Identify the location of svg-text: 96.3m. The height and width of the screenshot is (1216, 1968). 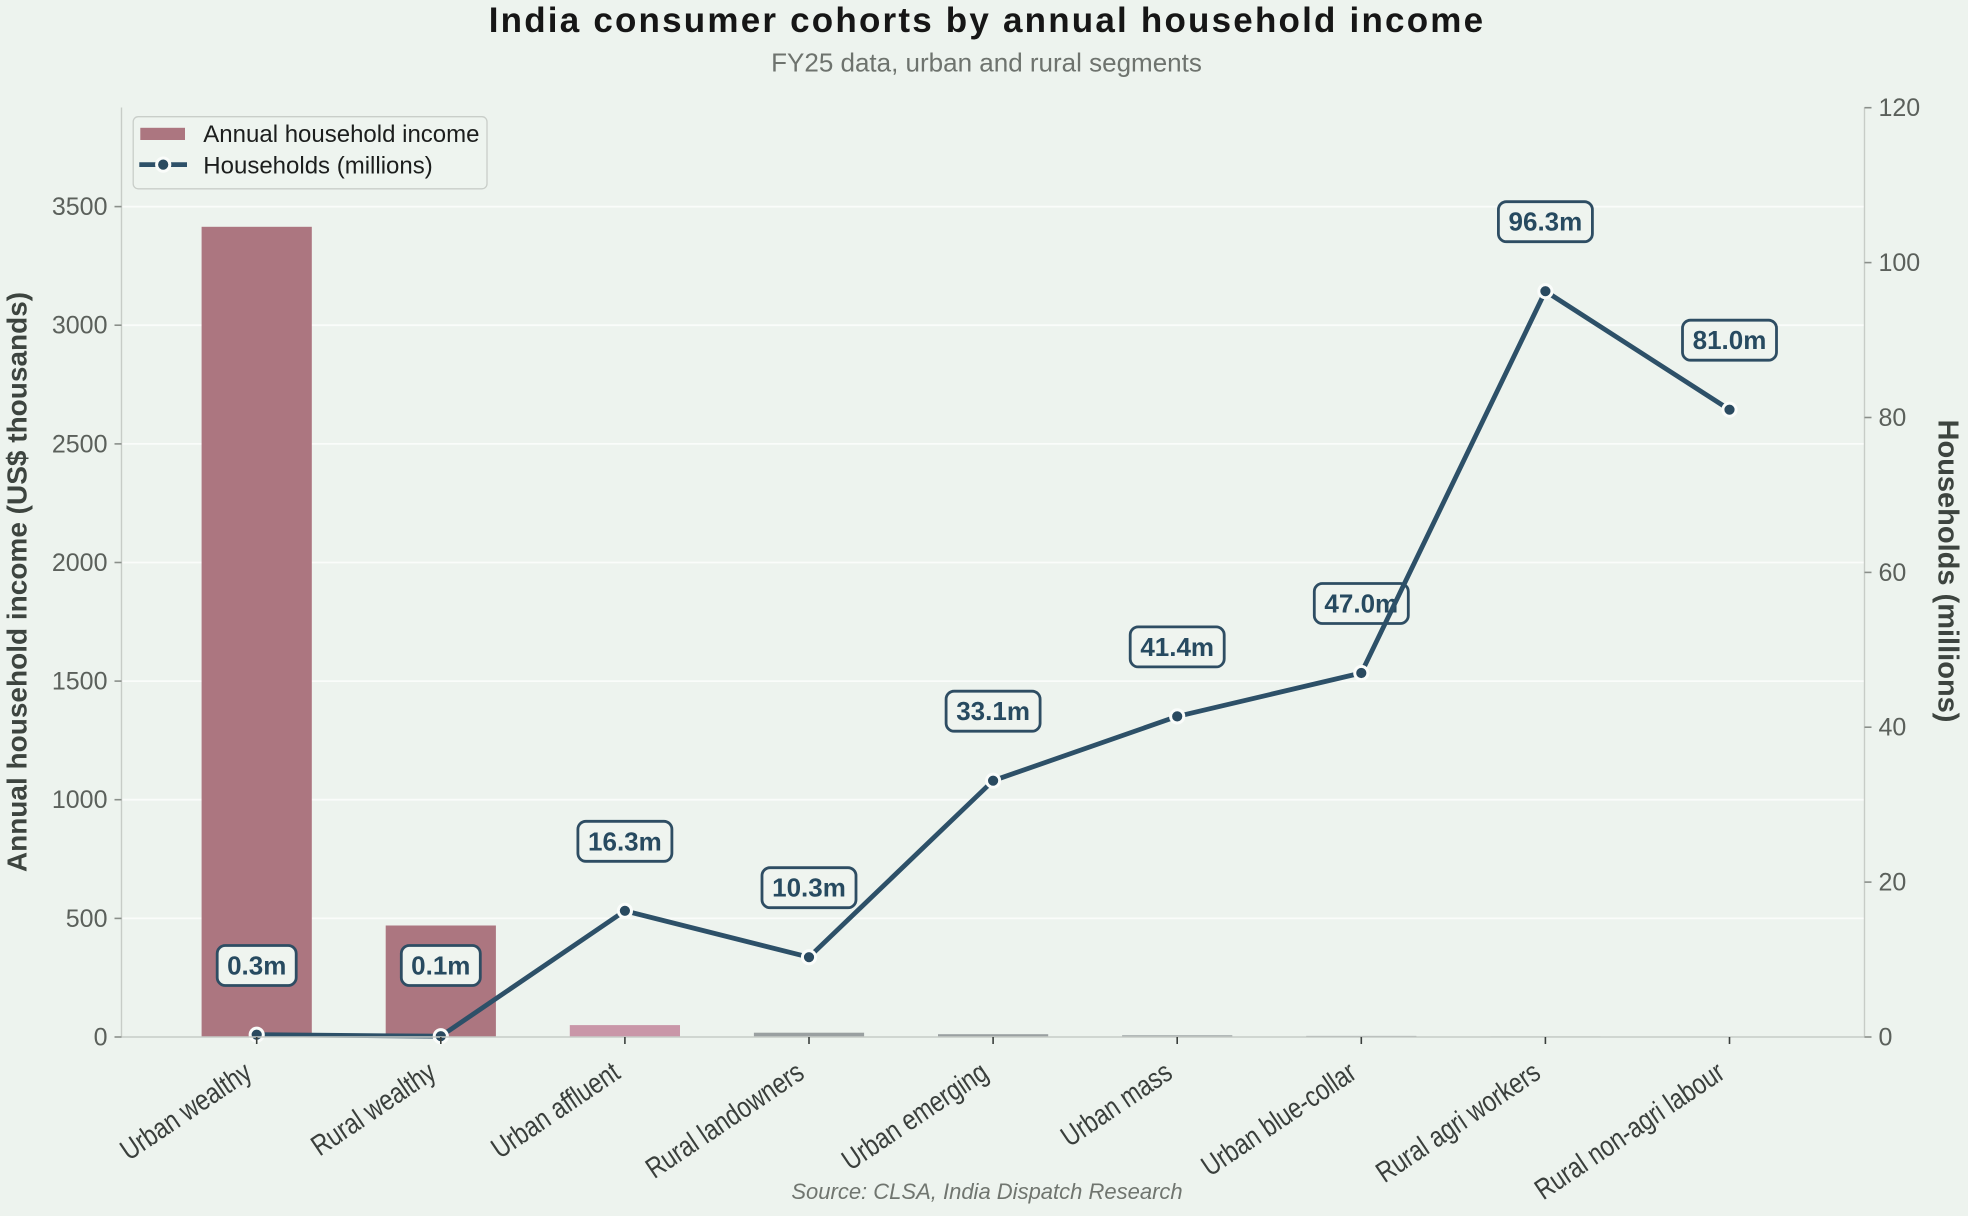
(1546, 222).